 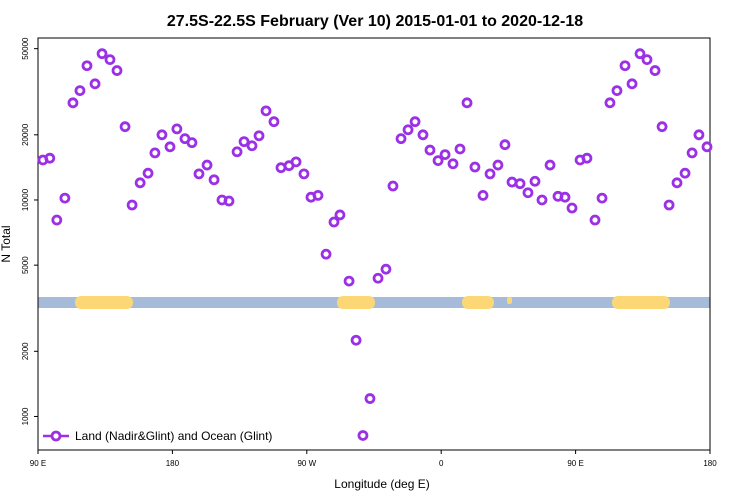 What do you see at coordinates (441, 463) in the screenshot?
I see `x-tick-label: 0` at bounding box center [441, 463].